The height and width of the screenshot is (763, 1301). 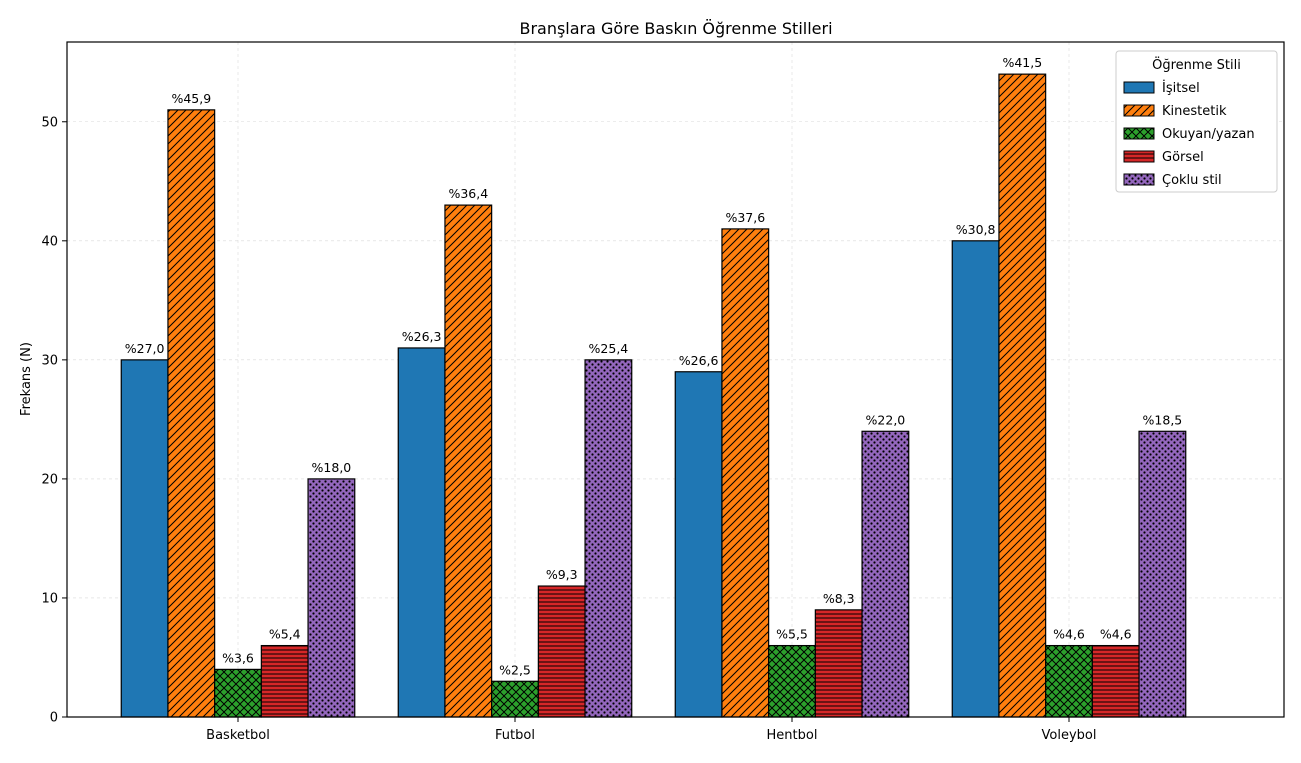 What do you see at coordinates (839, 598) in the screenshot?
I see `data-label: %8,3` at bounding box center [839, 598].